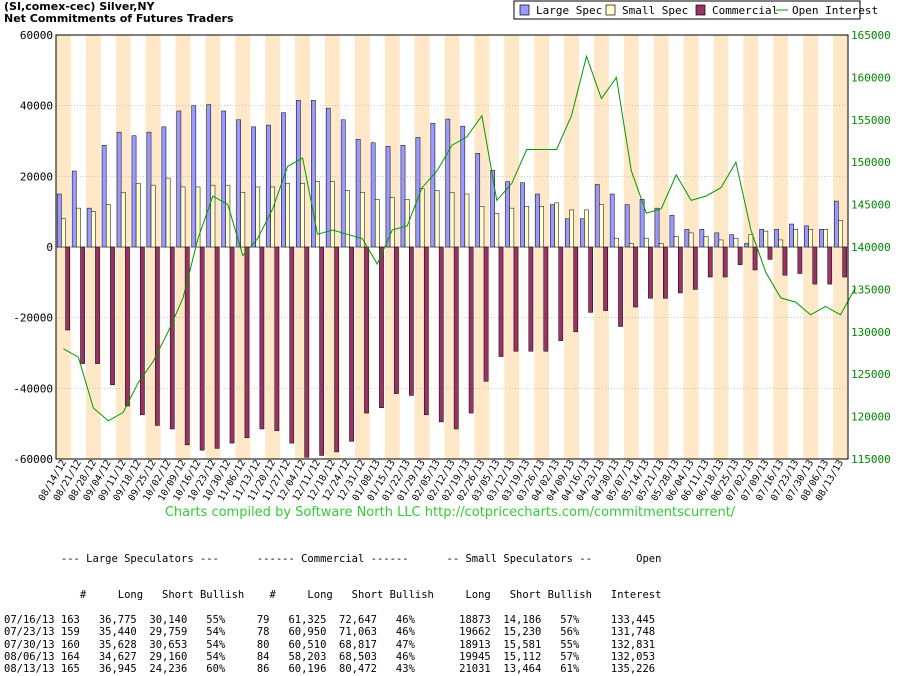  What do you see at coordinates (33, 388) in the screenshot?
I see `y-tick-left: -40000` at bounding box center [33, 388].